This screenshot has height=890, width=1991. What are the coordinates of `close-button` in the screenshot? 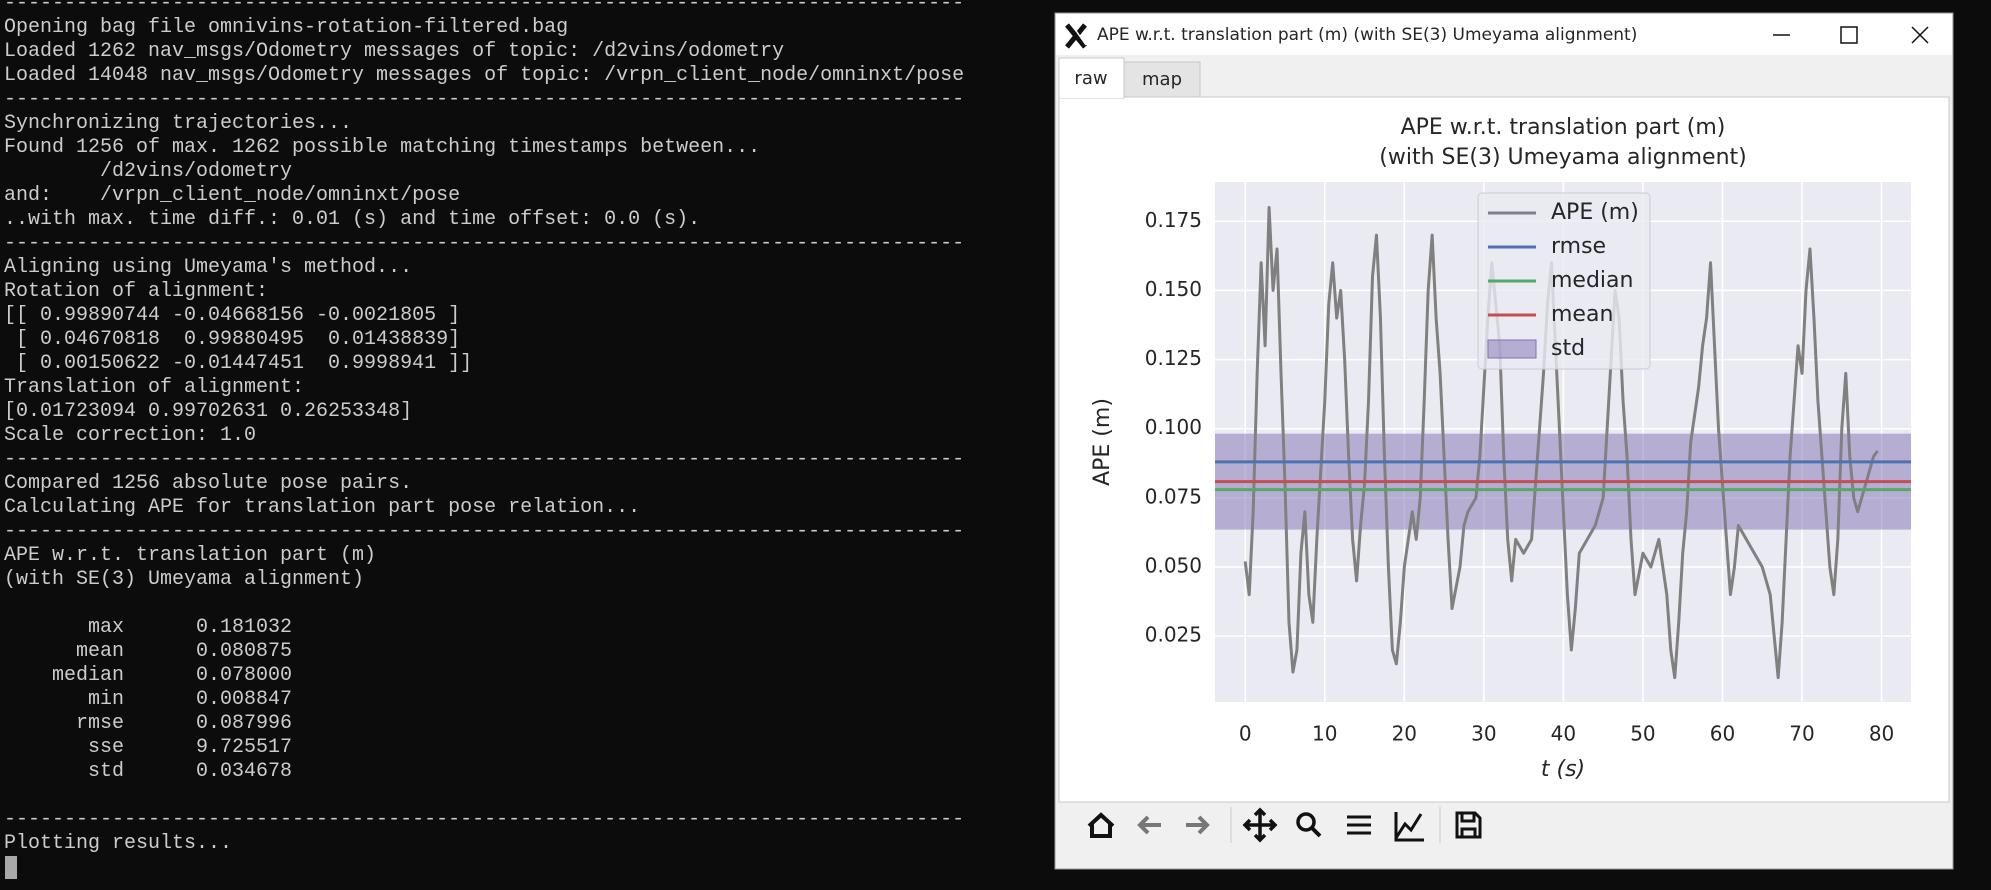 It's located at (1920, 35).